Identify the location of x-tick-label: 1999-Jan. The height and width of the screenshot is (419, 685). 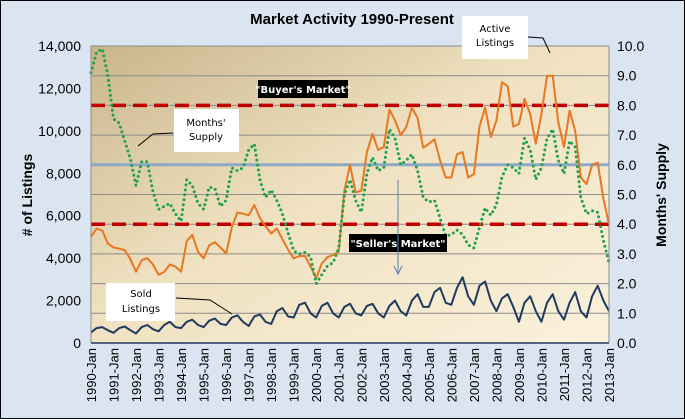
(294, 375).